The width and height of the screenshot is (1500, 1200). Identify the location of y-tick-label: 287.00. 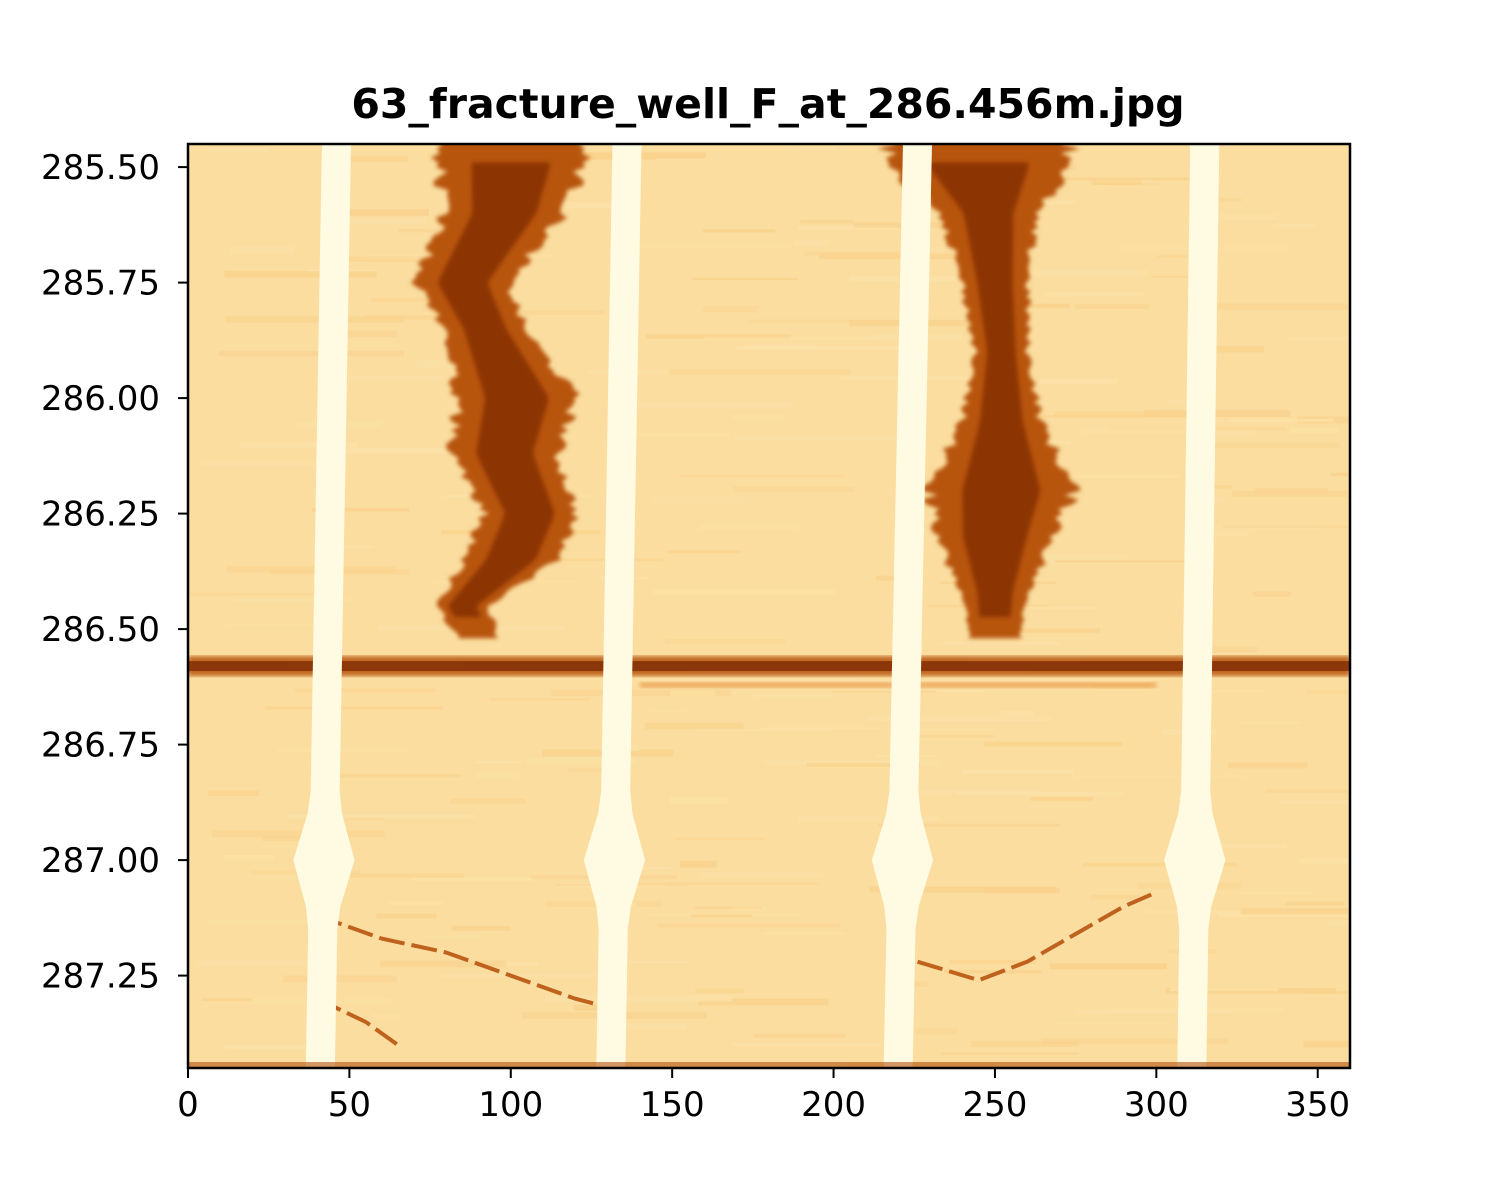
(100, 861).